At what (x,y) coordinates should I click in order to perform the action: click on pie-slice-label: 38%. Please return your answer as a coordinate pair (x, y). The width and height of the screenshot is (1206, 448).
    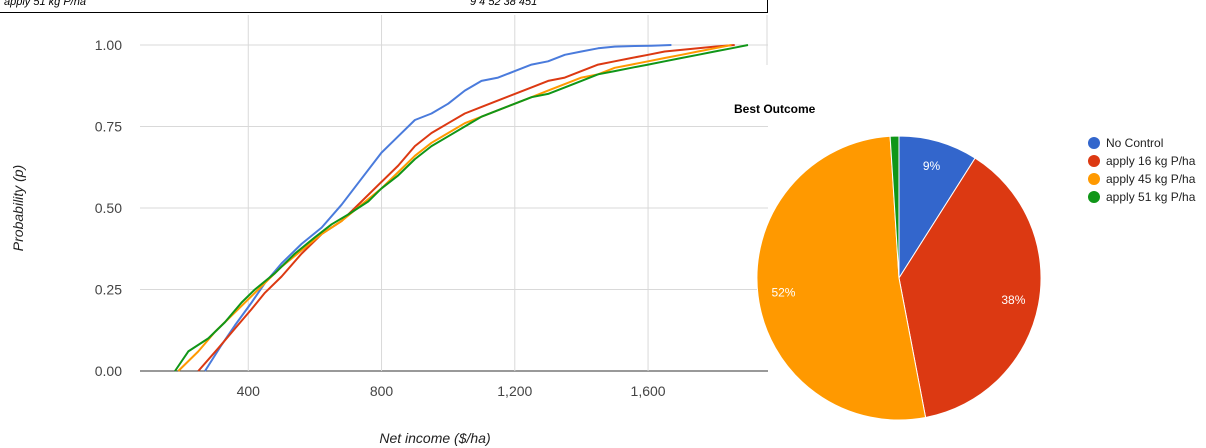
    Looking at the image, I should click on (1013, 300).